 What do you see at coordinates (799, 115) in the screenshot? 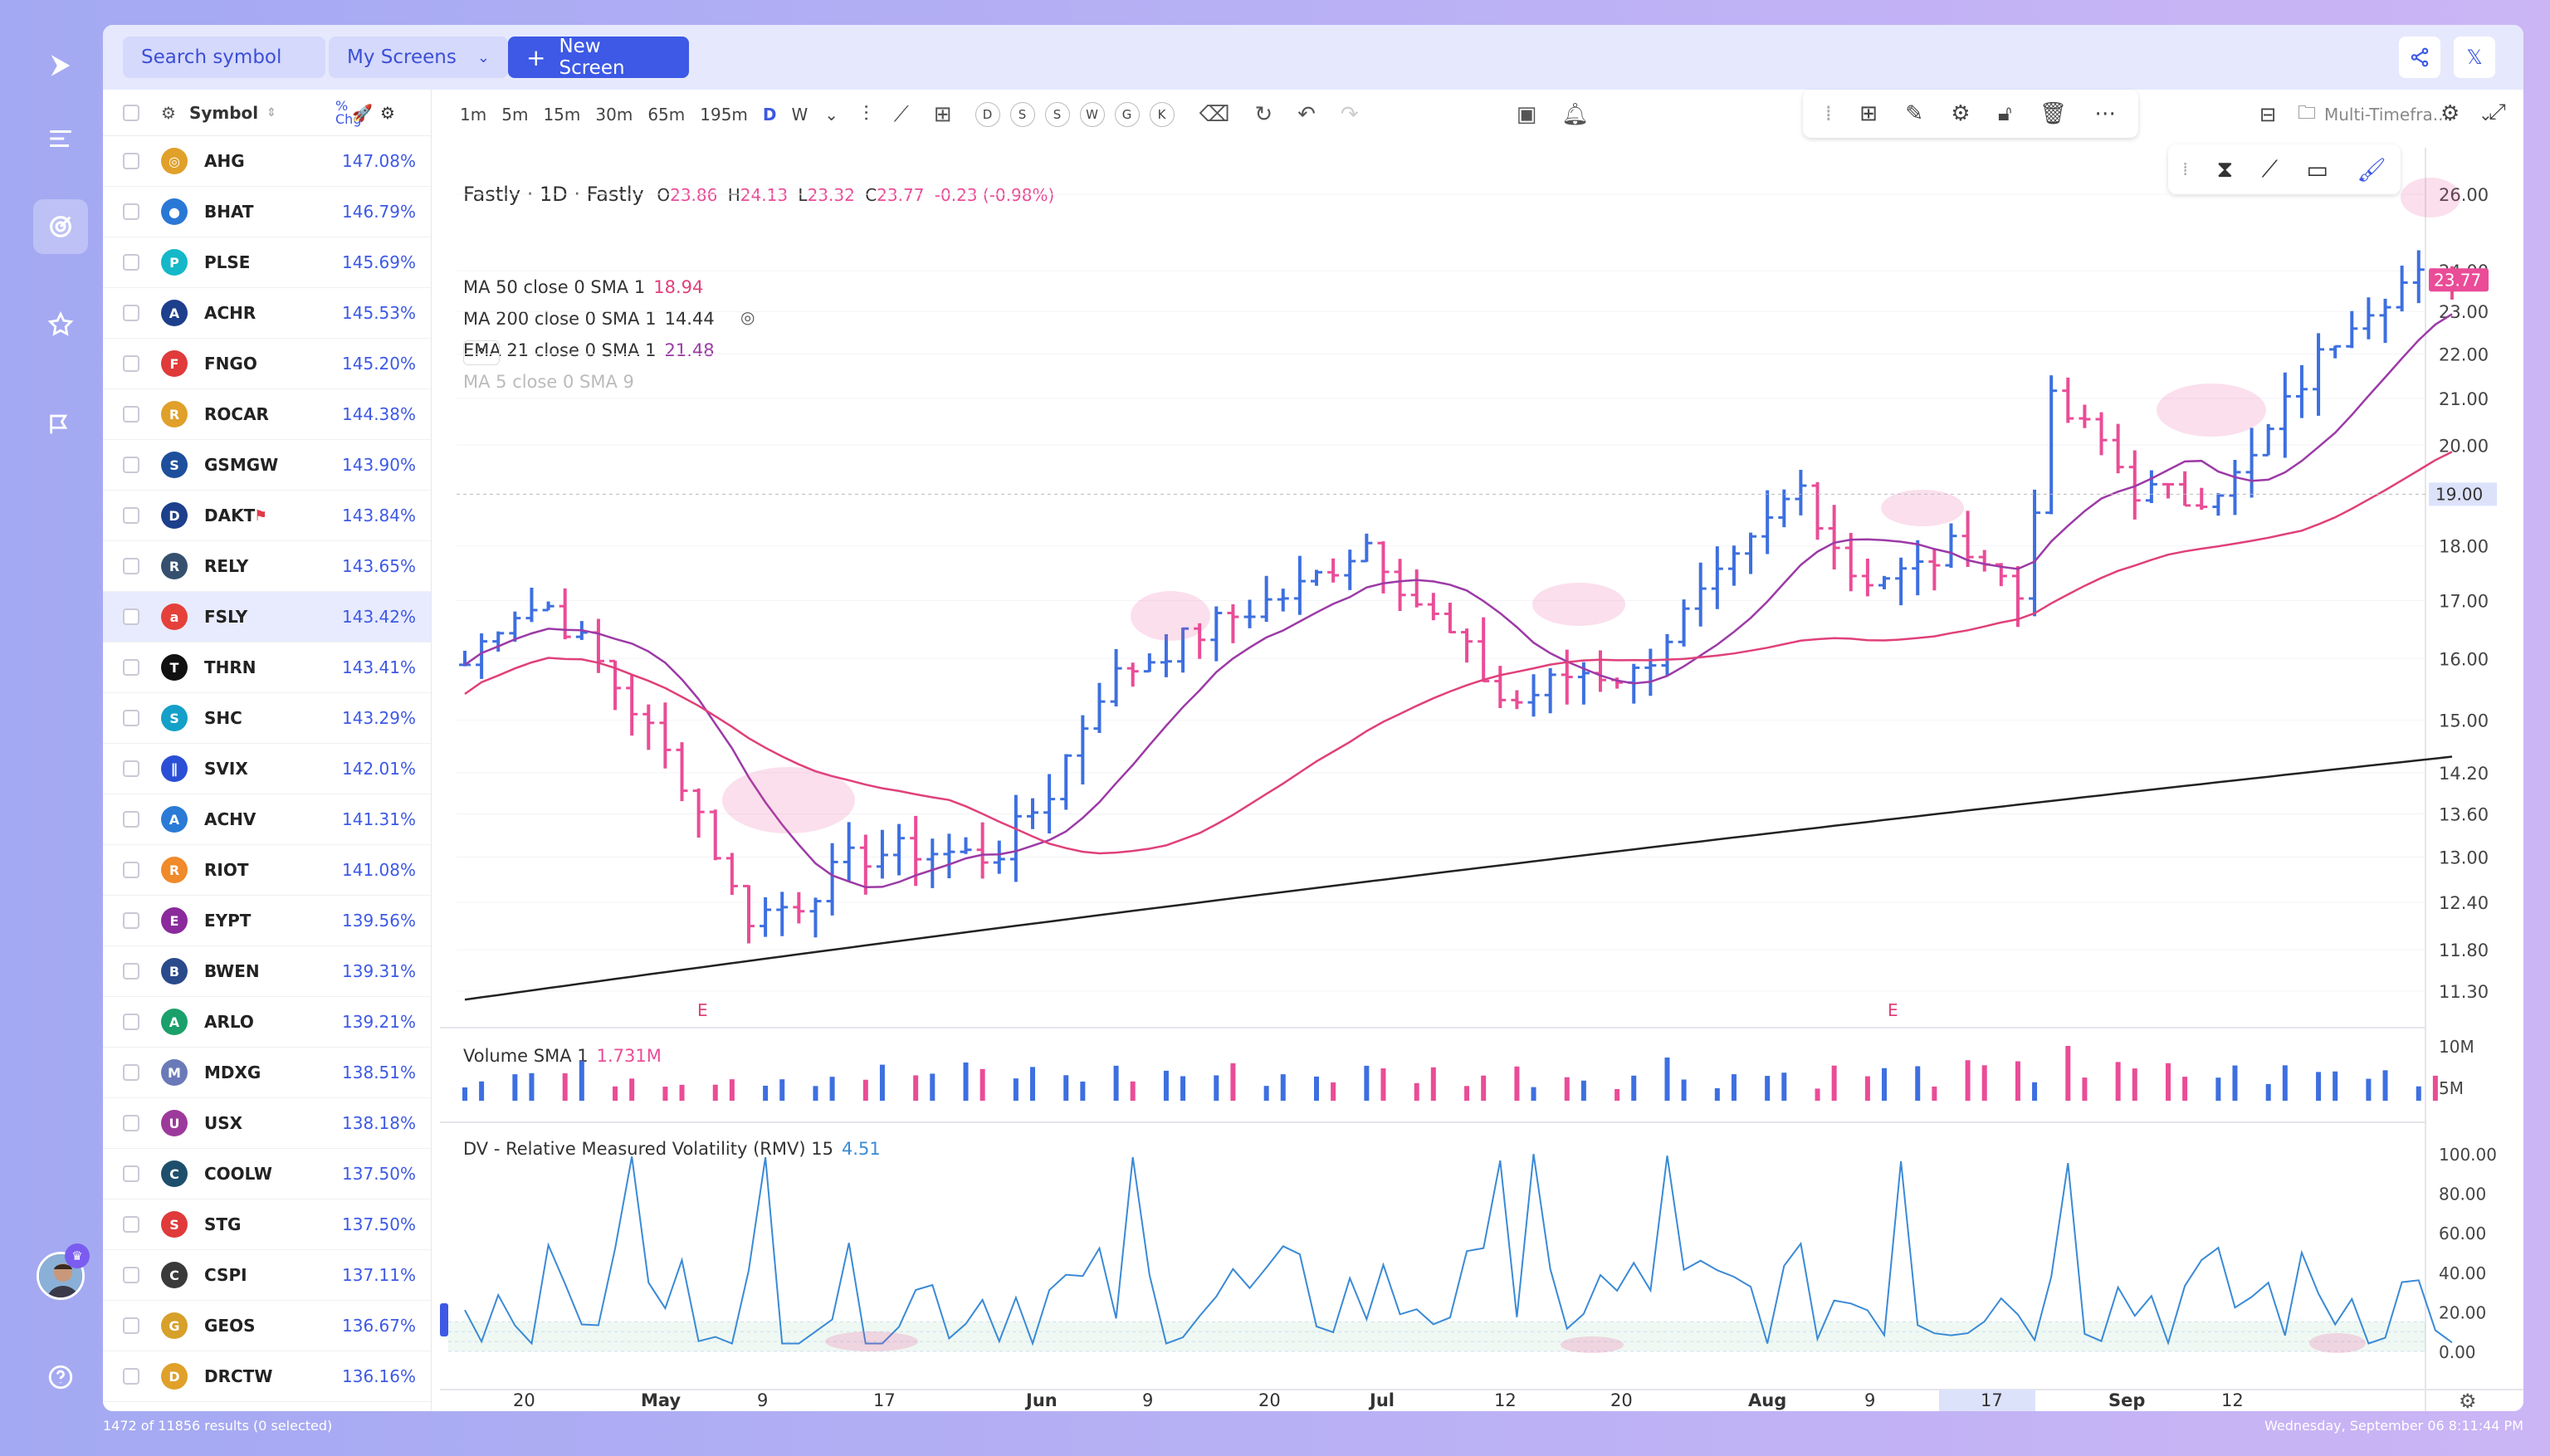
I see `timeframe-W: W` at bounding box center [799, 115].